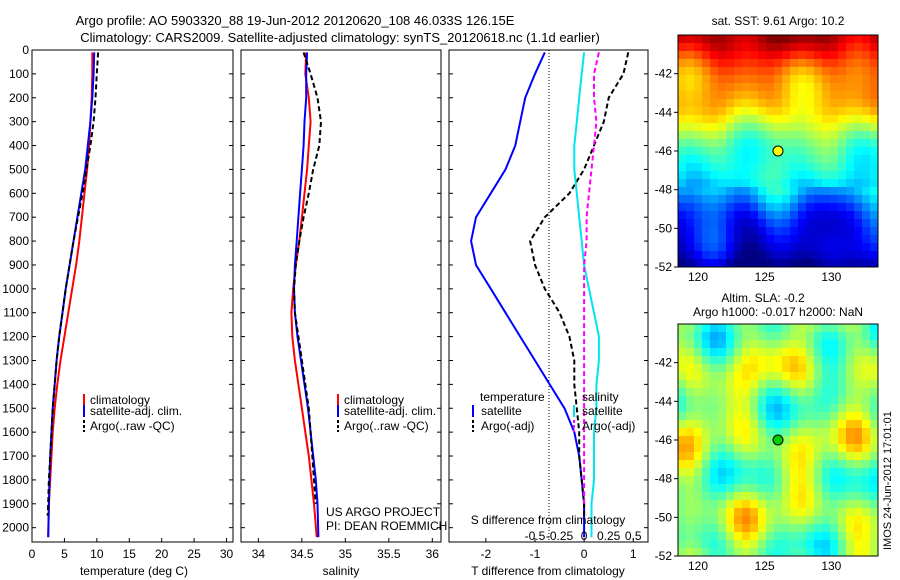  What do you see at coordinates (15, 456) in the screenshot?
I see `y-tick-label: 1700` at bounding box center [15, 456].